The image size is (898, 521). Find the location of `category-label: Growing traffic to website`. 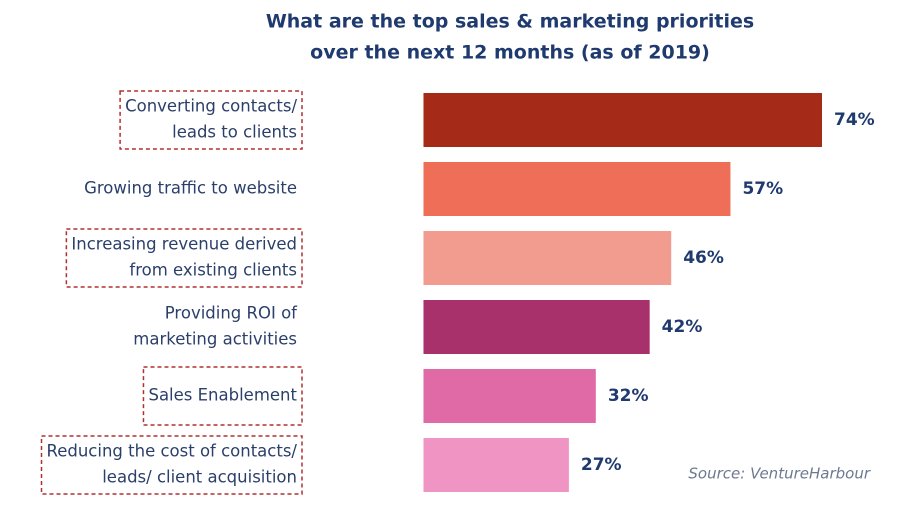

category-label: Growing traffic to website is located at coordinates (190, 188).